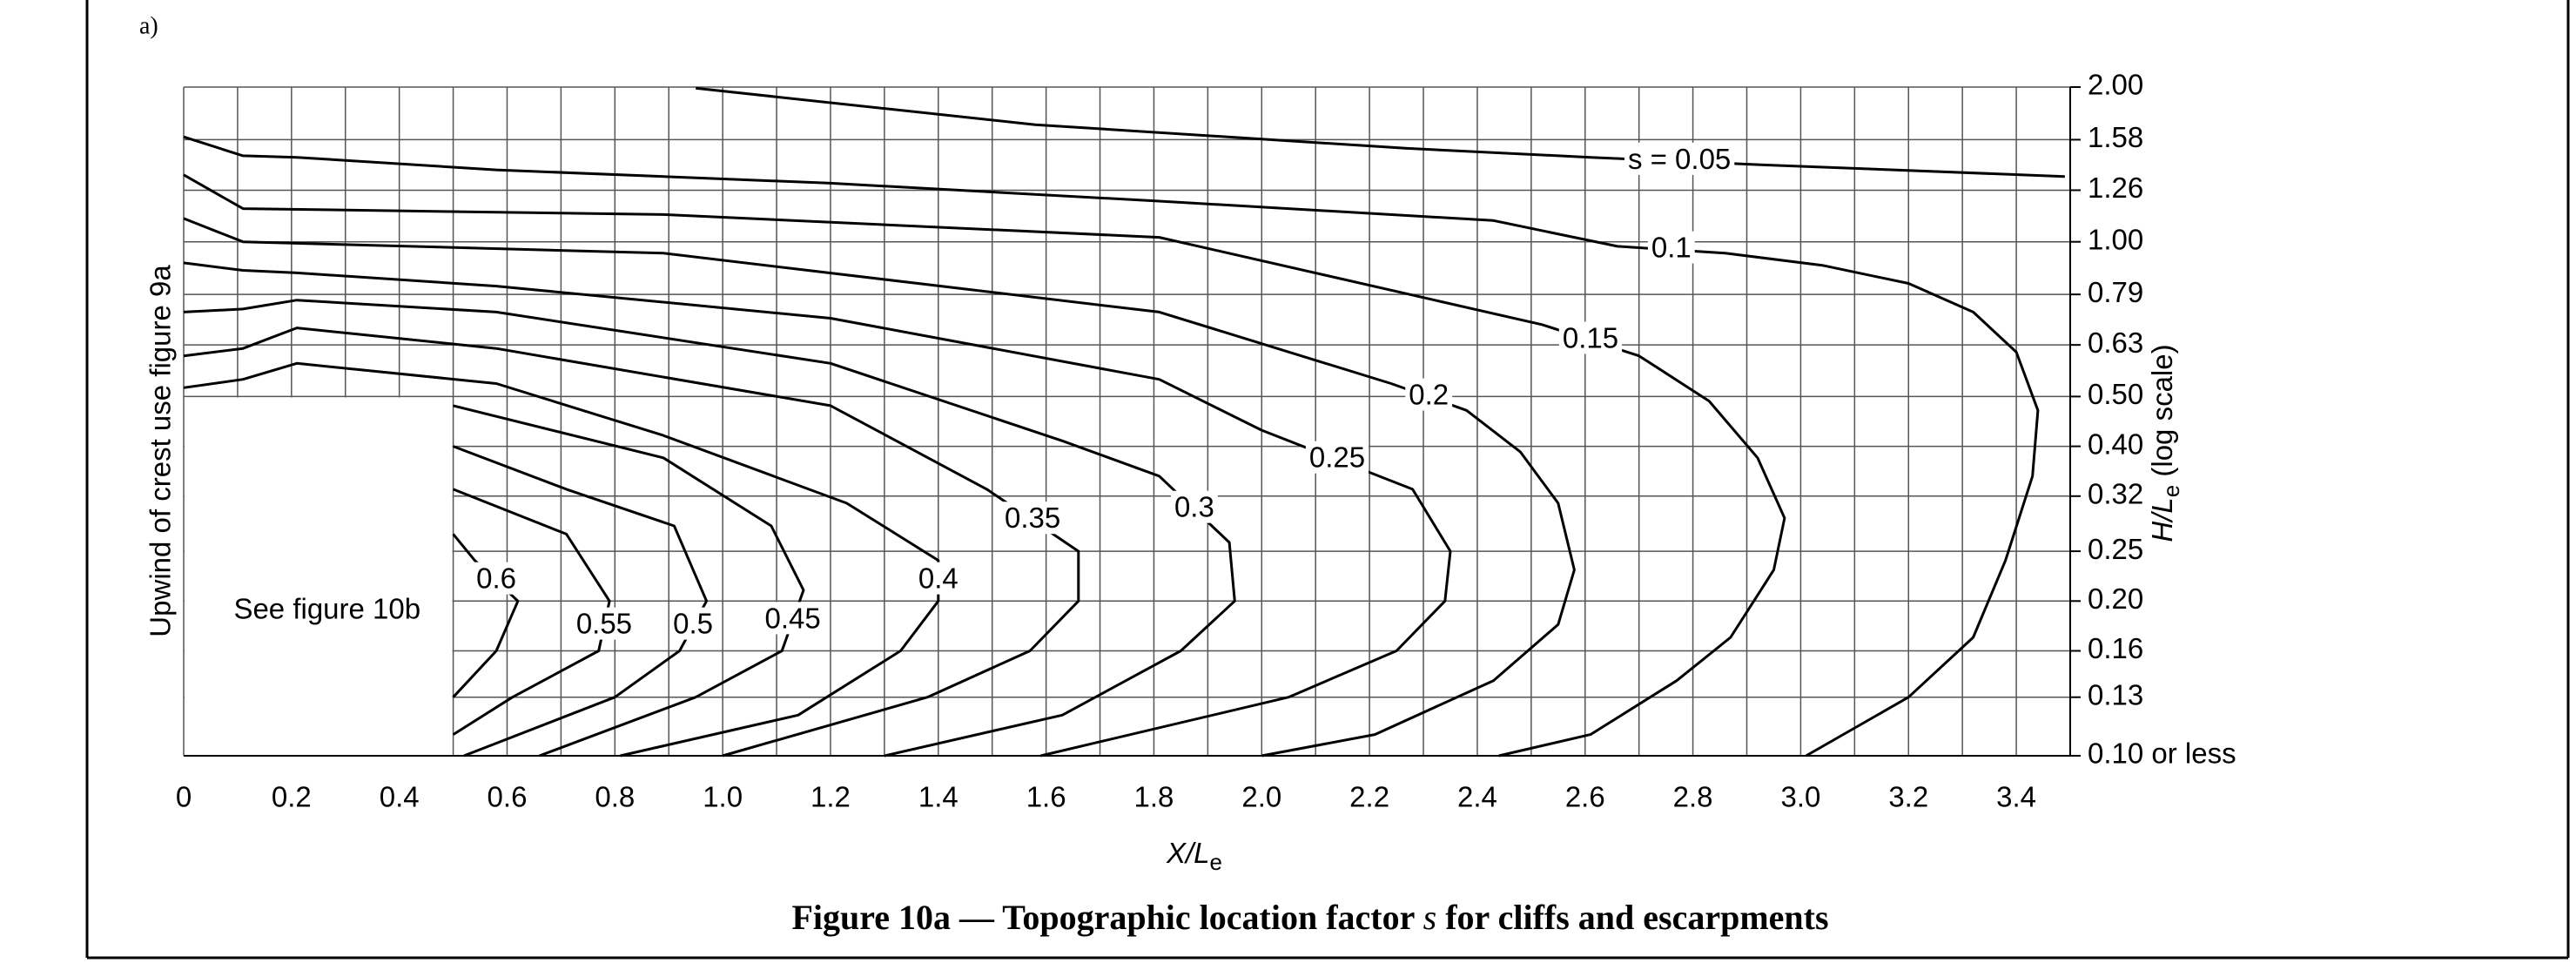 The height and width of the screenshot is (963, 2576). Describe the element at coordinates (2171, 491) in the screenshot. I see `y2-axis-label-sub: e` at that location.